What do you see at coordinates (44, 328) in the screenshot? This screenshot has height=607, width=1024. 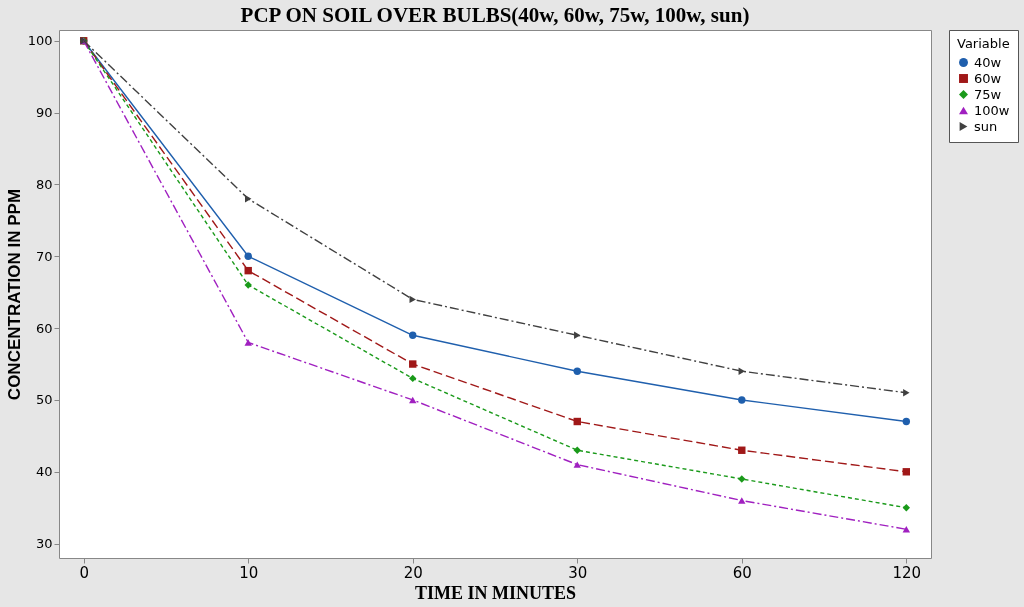 I see `y-tick-label: 60` at bounding box center [44, 328].